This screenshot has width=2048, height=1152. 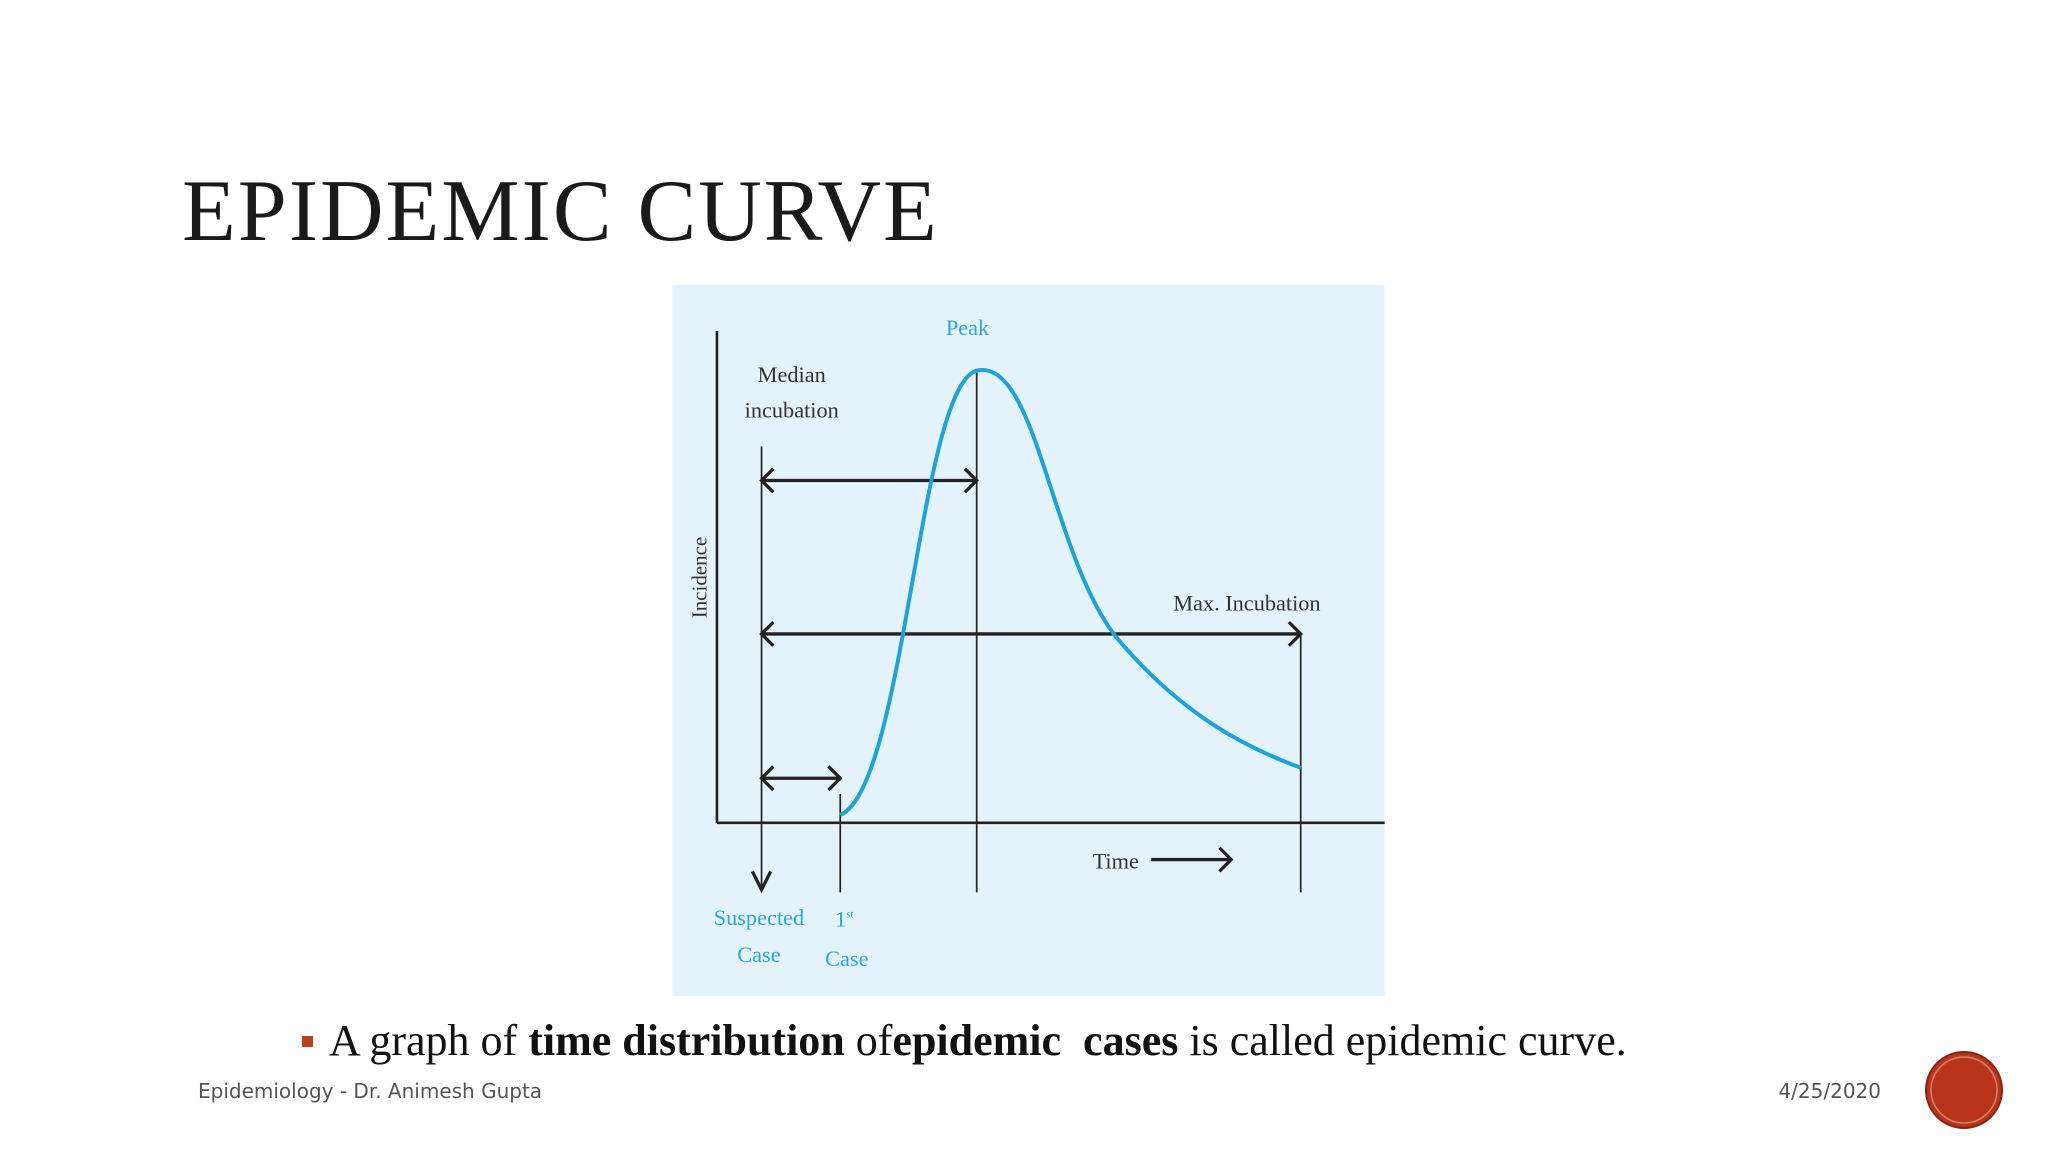 I want to click on bullet-marker, so click(x=307, y=1041).